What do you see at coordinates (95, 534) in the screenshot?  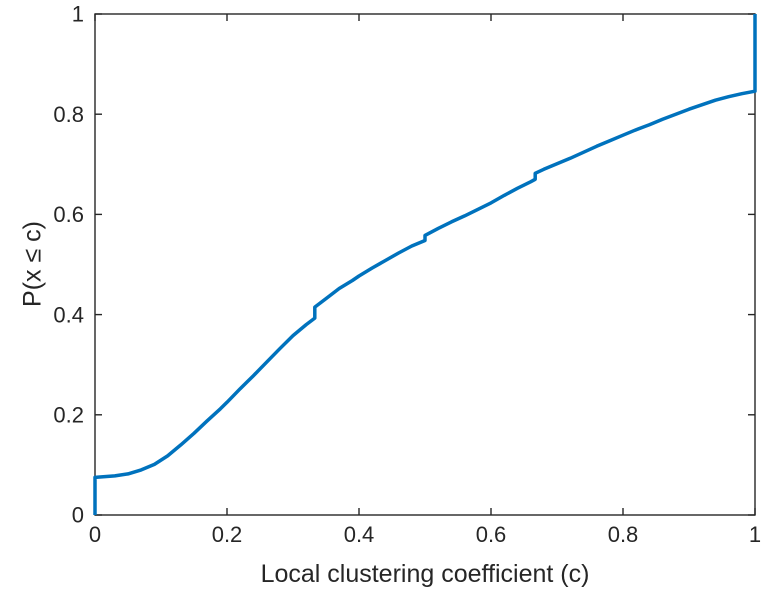 I see `x-tick-label: 0` at bounding box center [95, 534].